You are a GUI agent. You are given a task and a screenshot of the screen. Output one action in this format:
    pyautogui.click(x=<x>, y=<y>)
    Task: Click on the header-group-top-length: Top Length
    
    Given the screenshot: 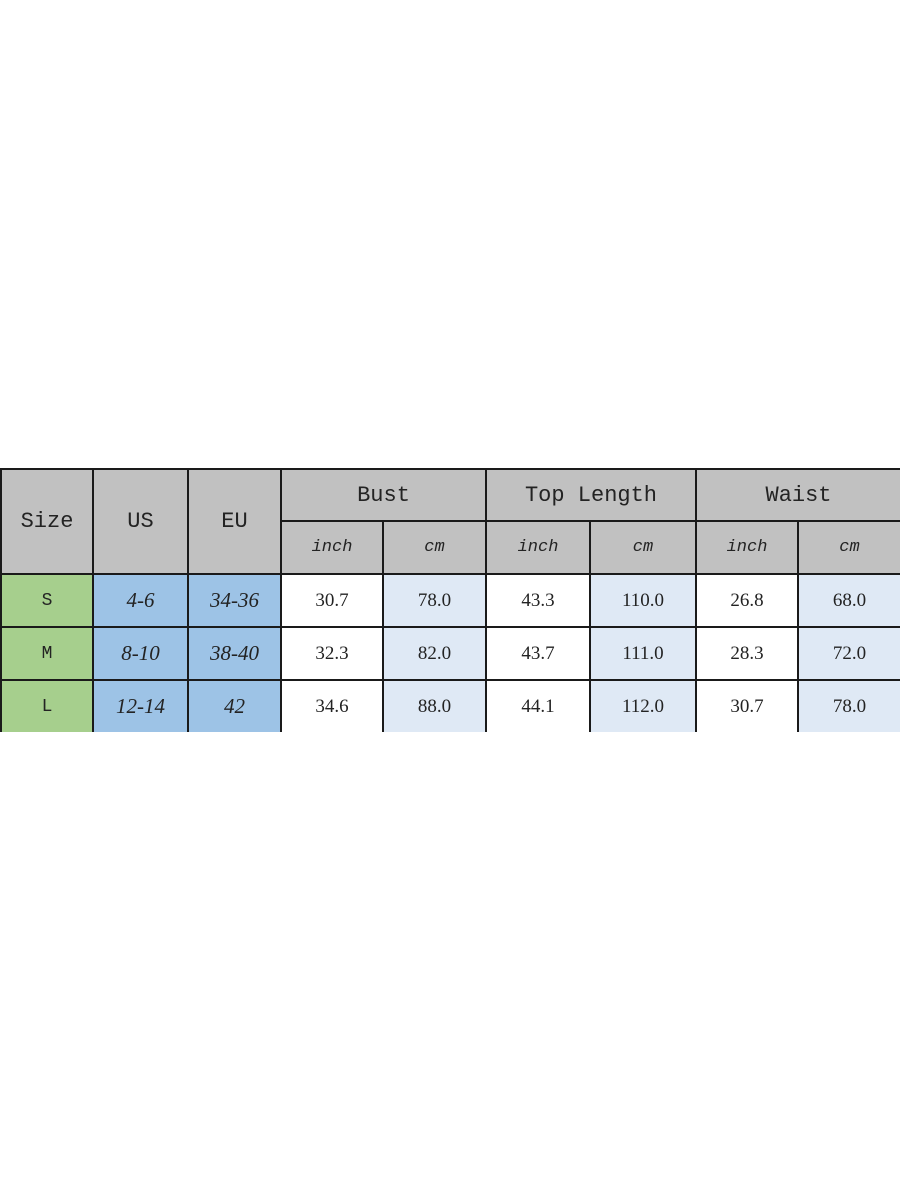 What is the action you would take?
    pyautogui.click(x=591, y=495)
    